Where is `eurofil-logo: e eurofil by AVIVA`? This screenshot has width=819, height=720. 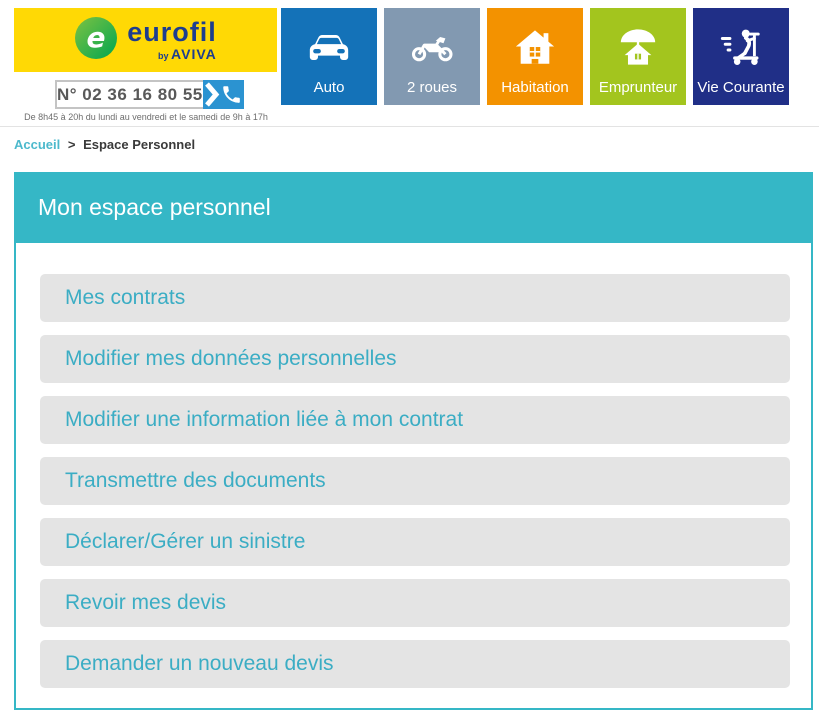 eurofil-logo: e eurofil by AVIVA is located at coordinates (145, 40).